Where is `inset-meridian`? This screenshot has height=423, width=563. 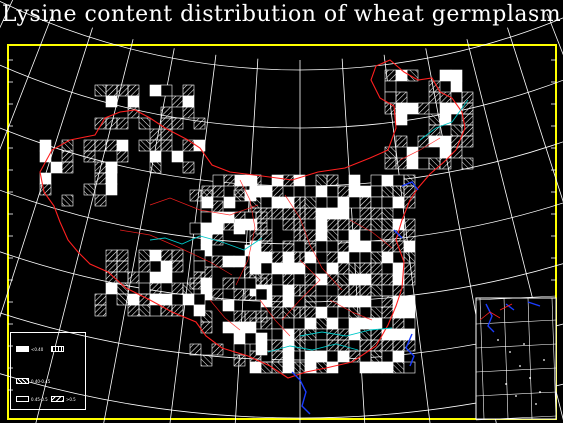
inset-meridian is located at coordinates (530, 358).